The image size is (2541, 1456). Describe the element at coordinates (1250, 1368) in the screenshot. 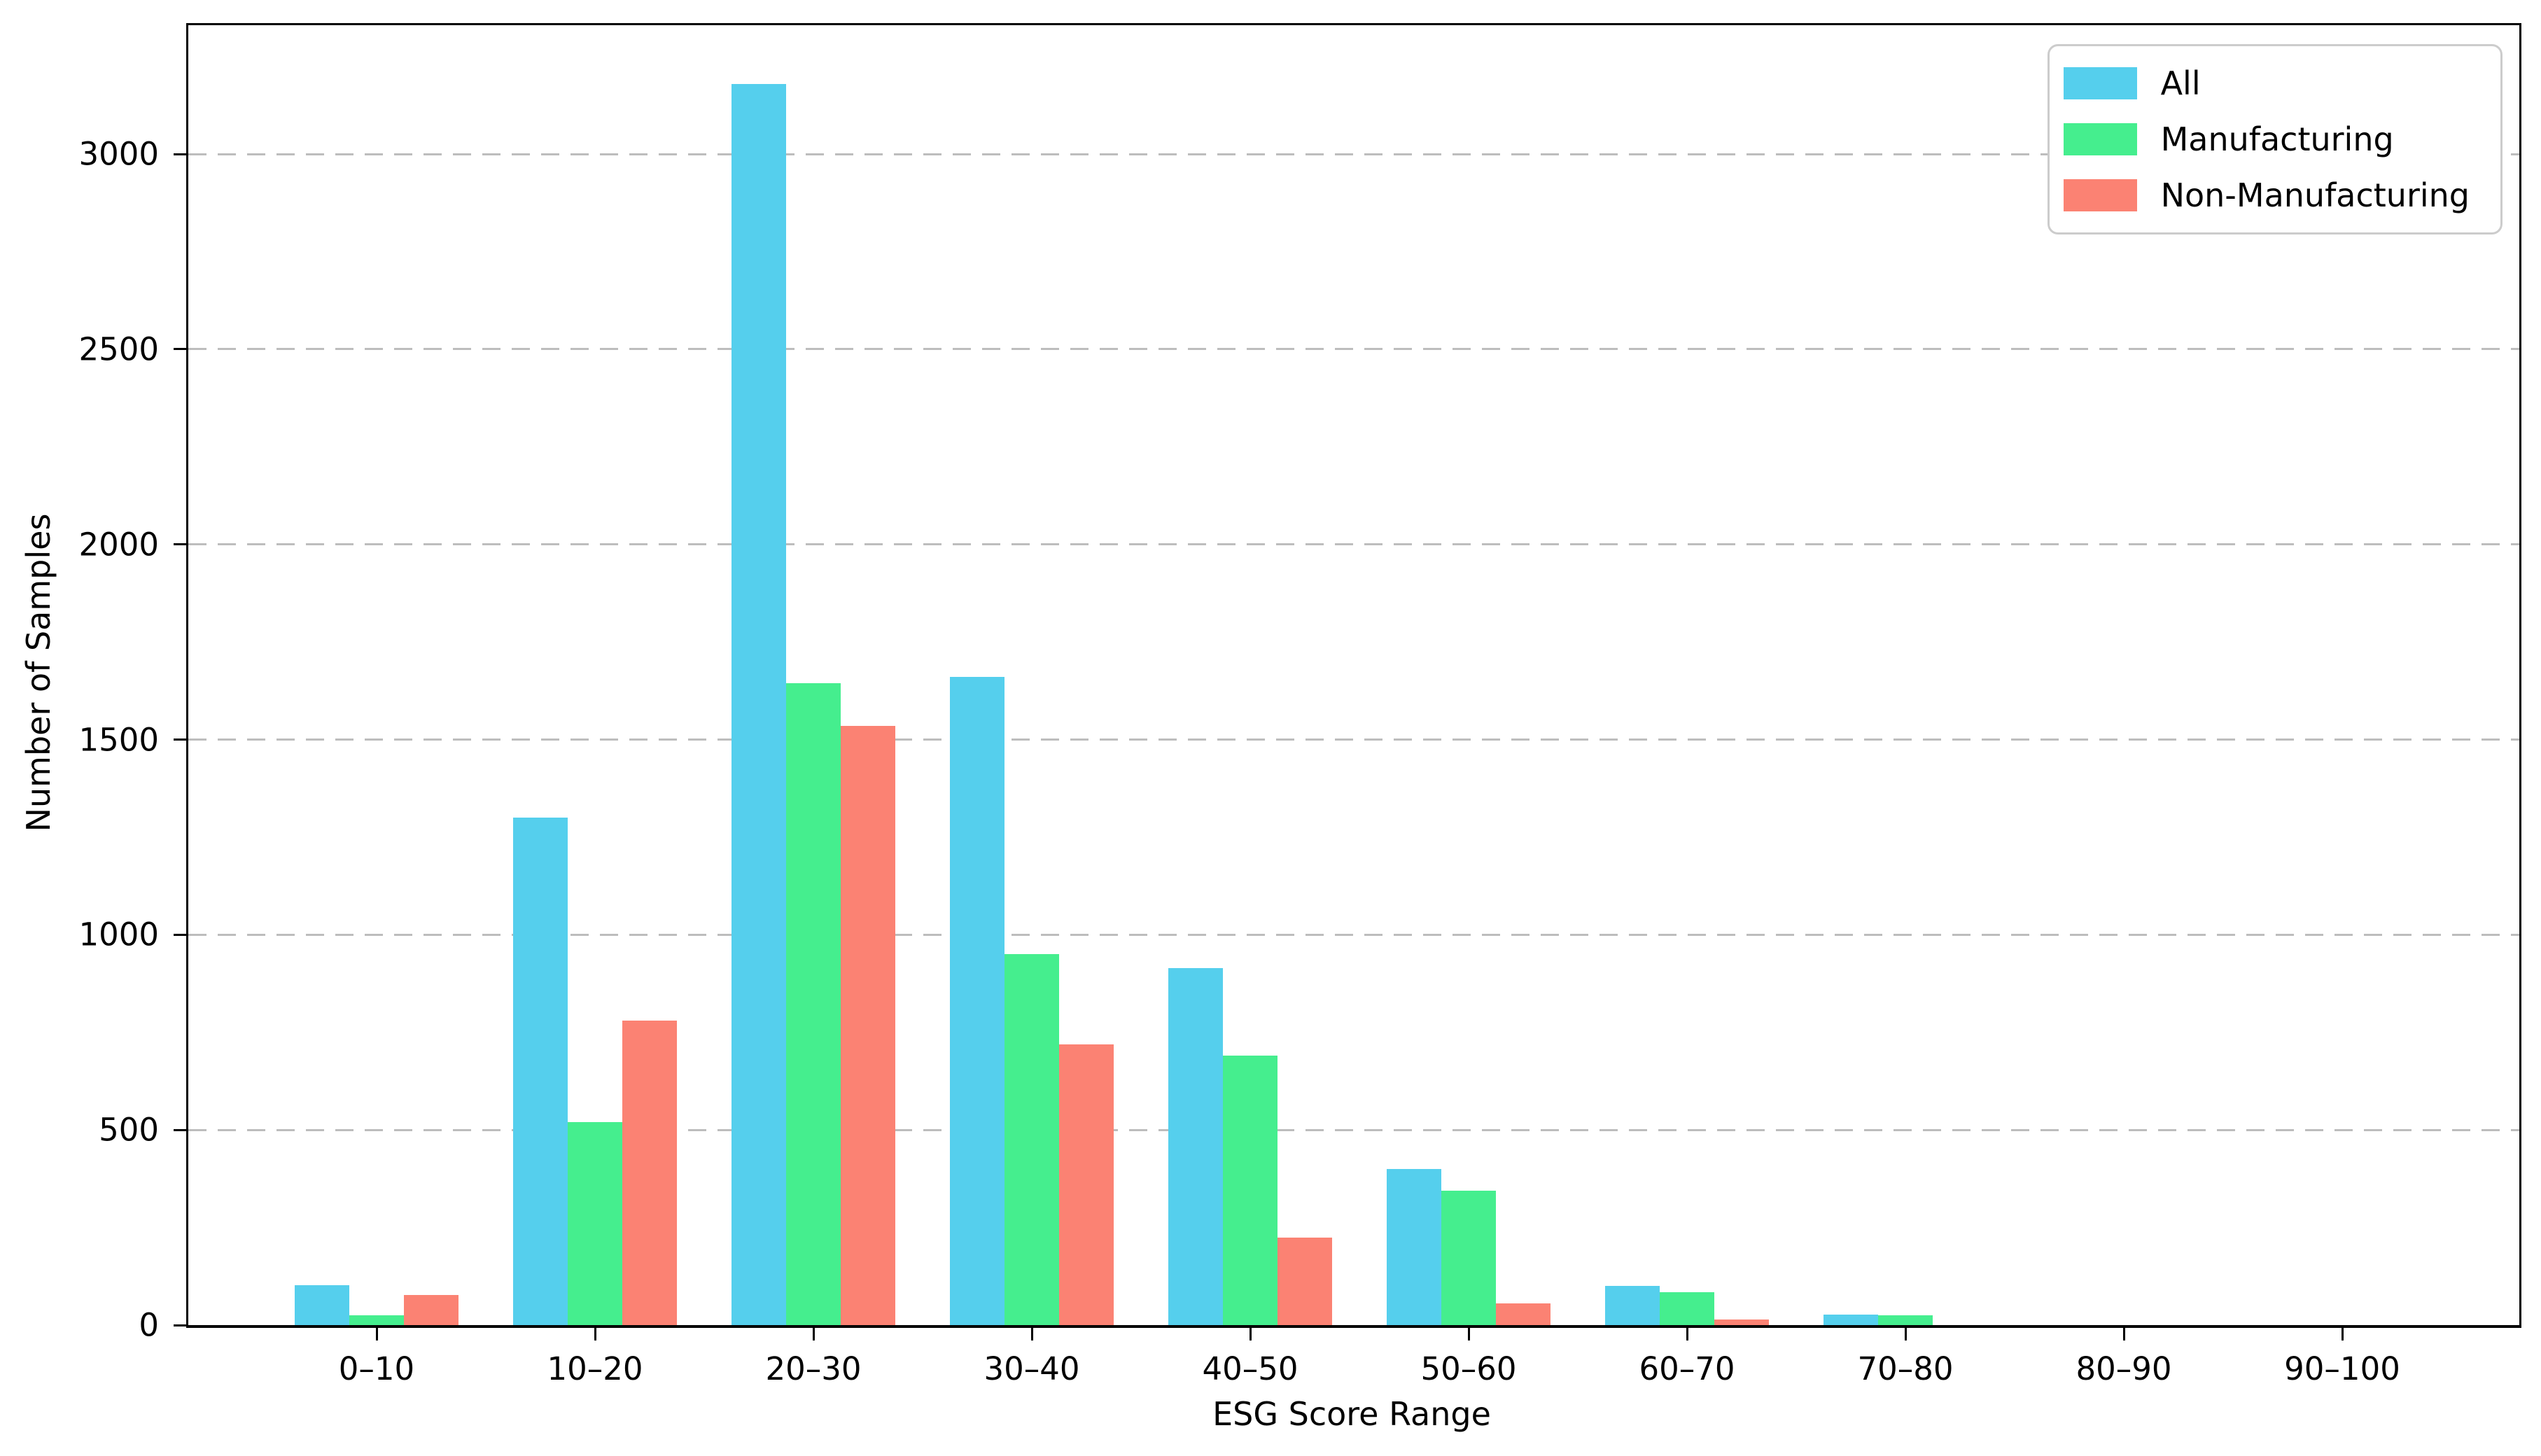

I see `x-tick-label-5: 40–50` at that location.